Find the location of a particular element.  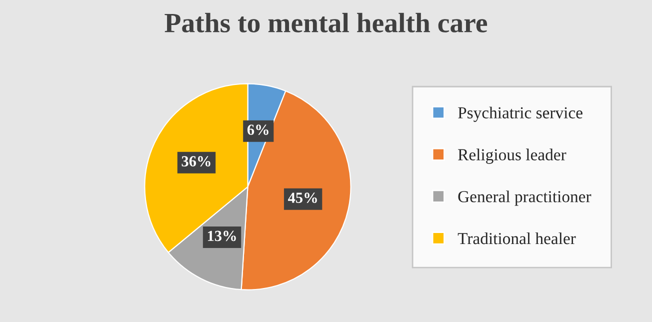

data-label: 45% is located at coordinates (302, 197).